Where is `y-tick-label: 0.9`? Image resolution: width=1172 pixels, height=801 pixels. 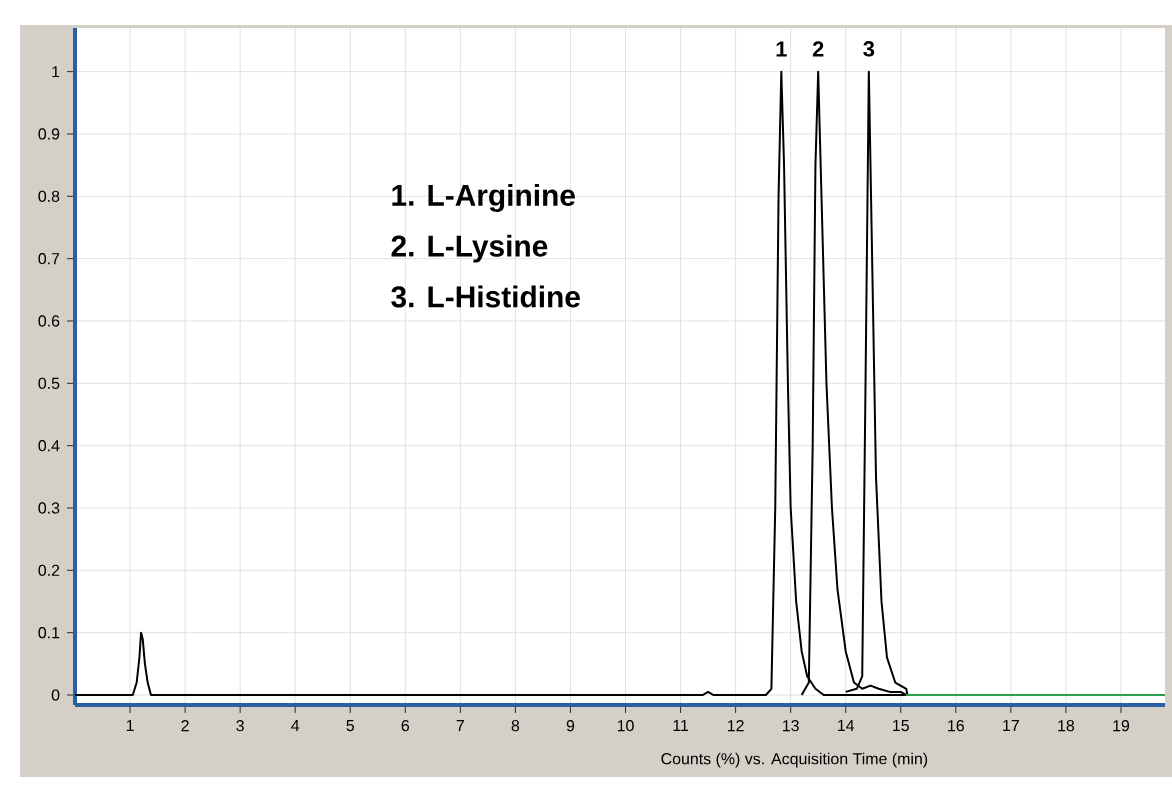
y-tick-label: 0.9 is located at coordinates (49, 134).